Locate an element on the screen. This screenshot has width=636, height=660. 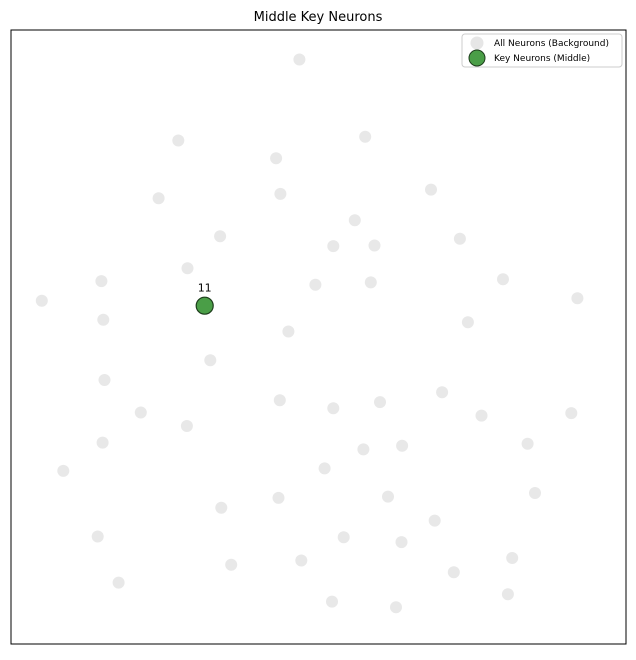
legend-box is located at coordinates (542, 50).